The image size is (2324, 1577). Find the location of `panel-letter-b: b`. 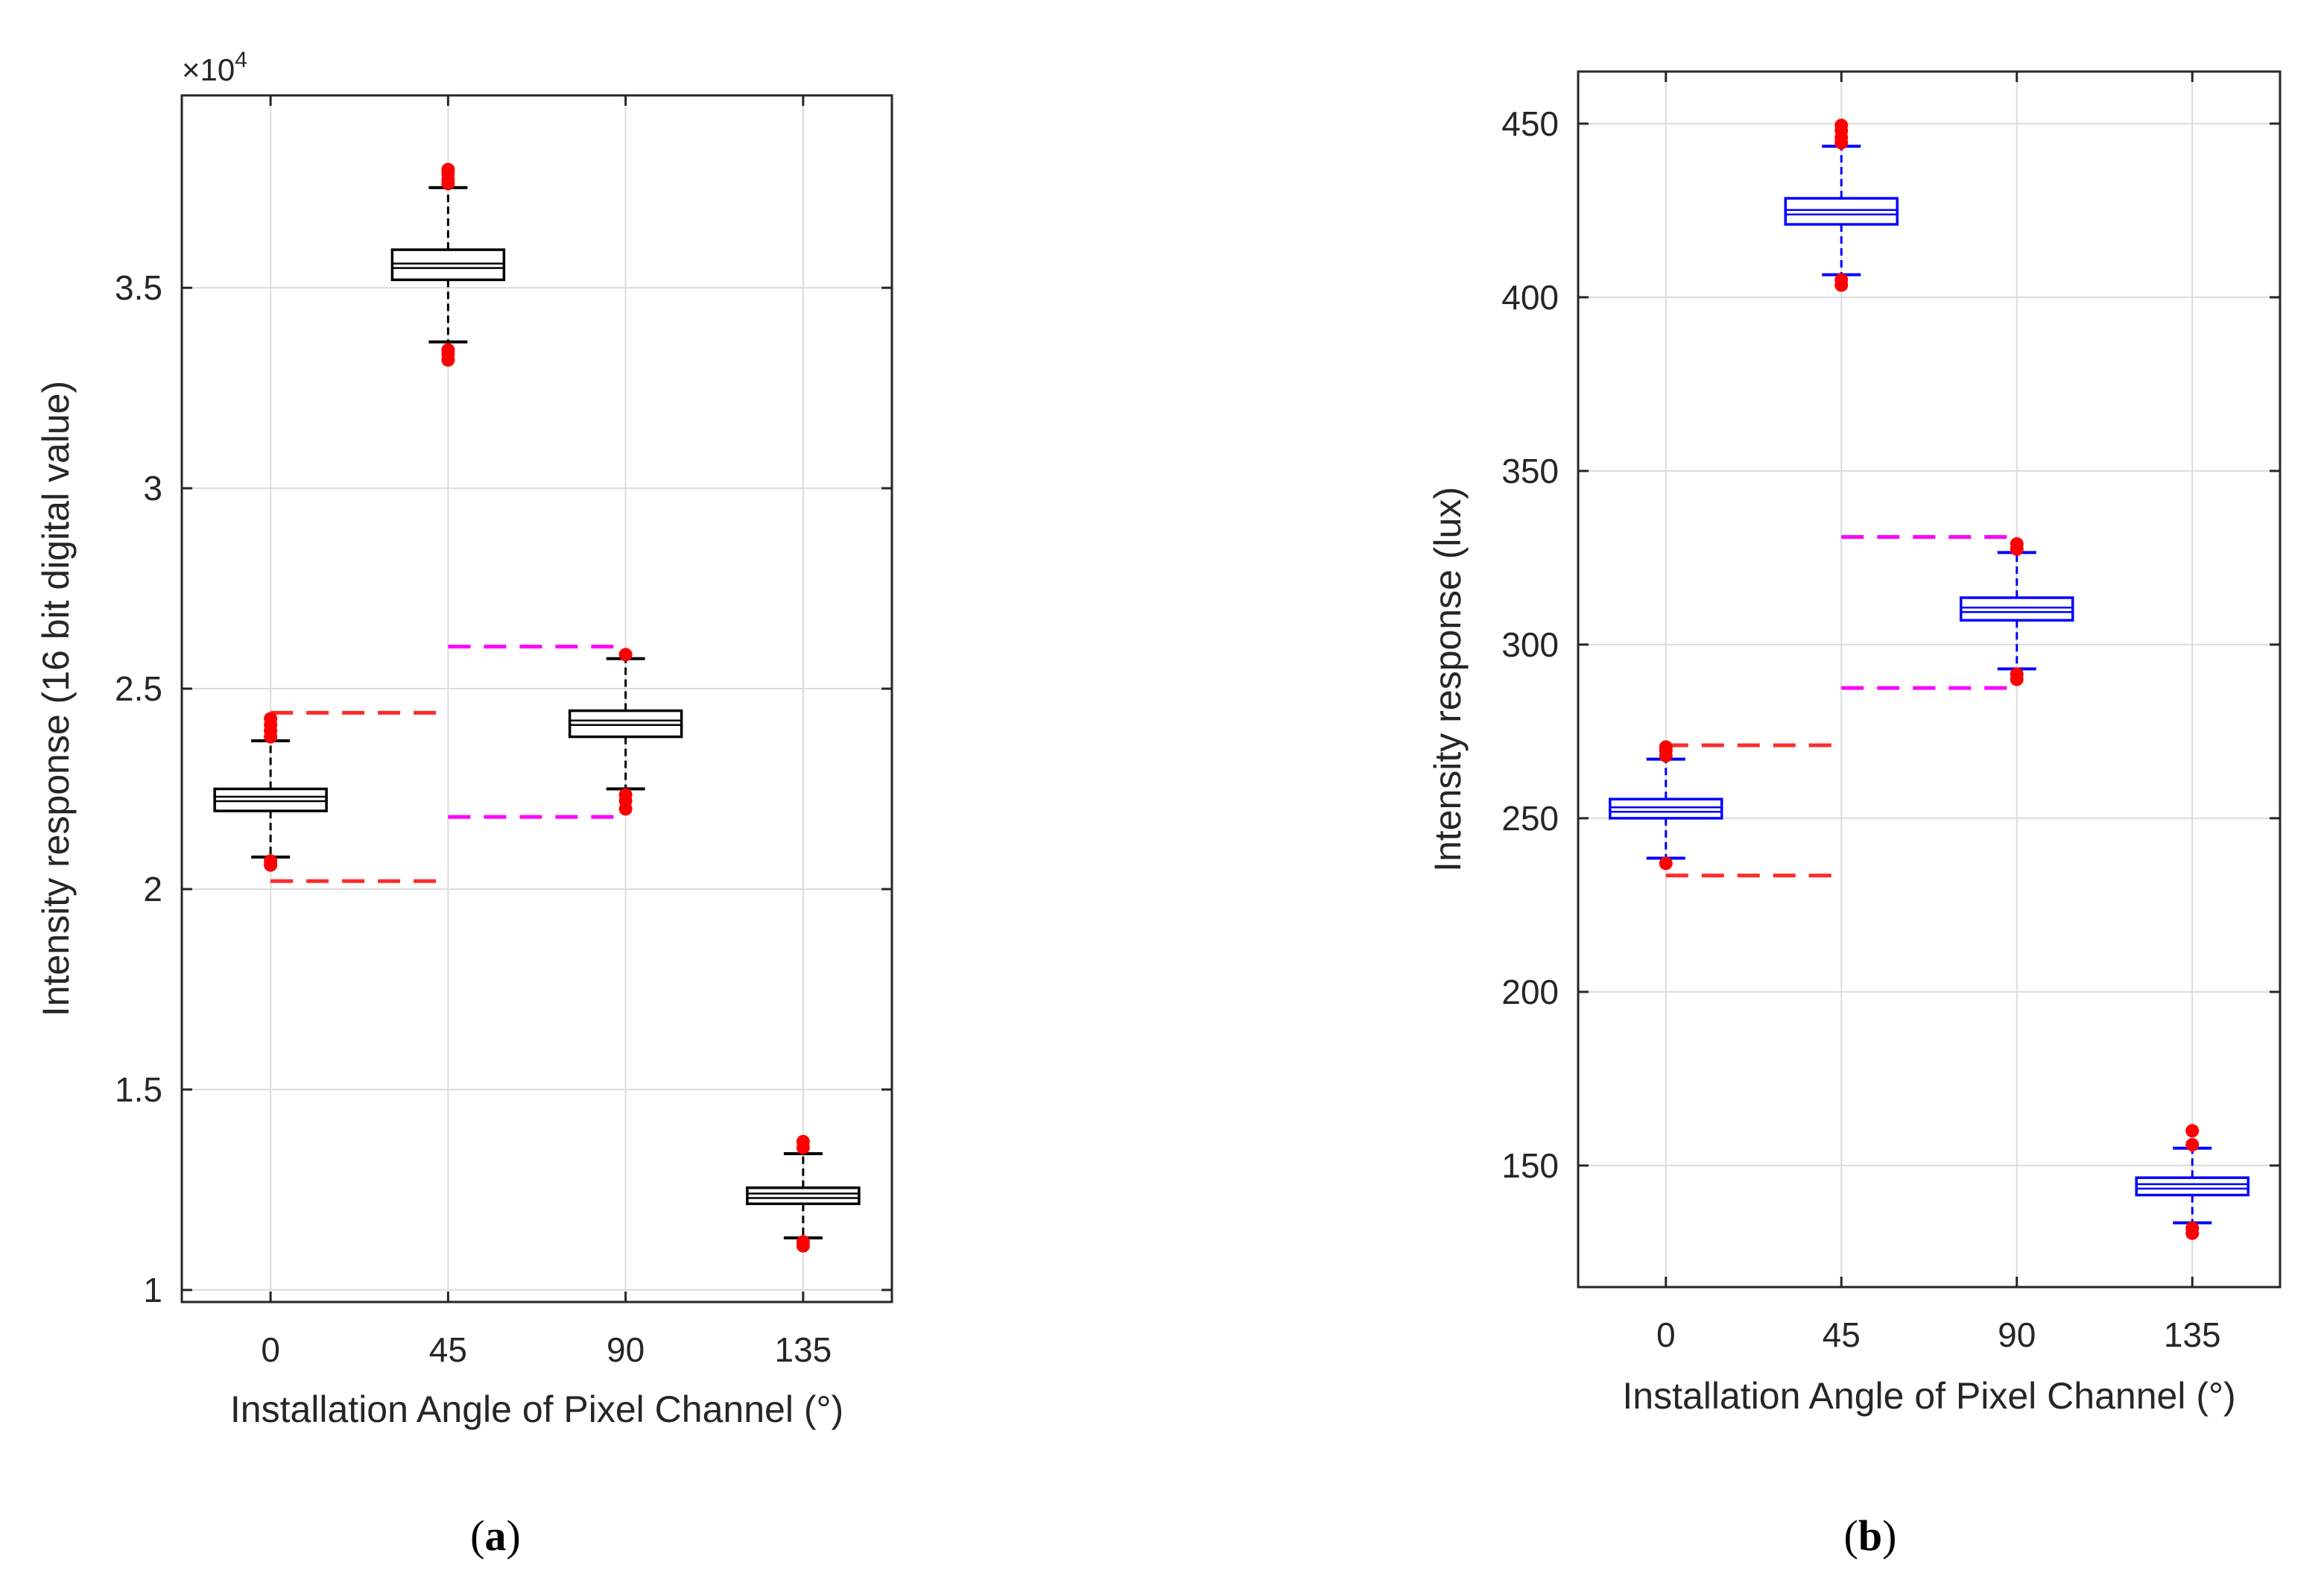

panel-letter-b: b is located at coordinates (1870, 1535).